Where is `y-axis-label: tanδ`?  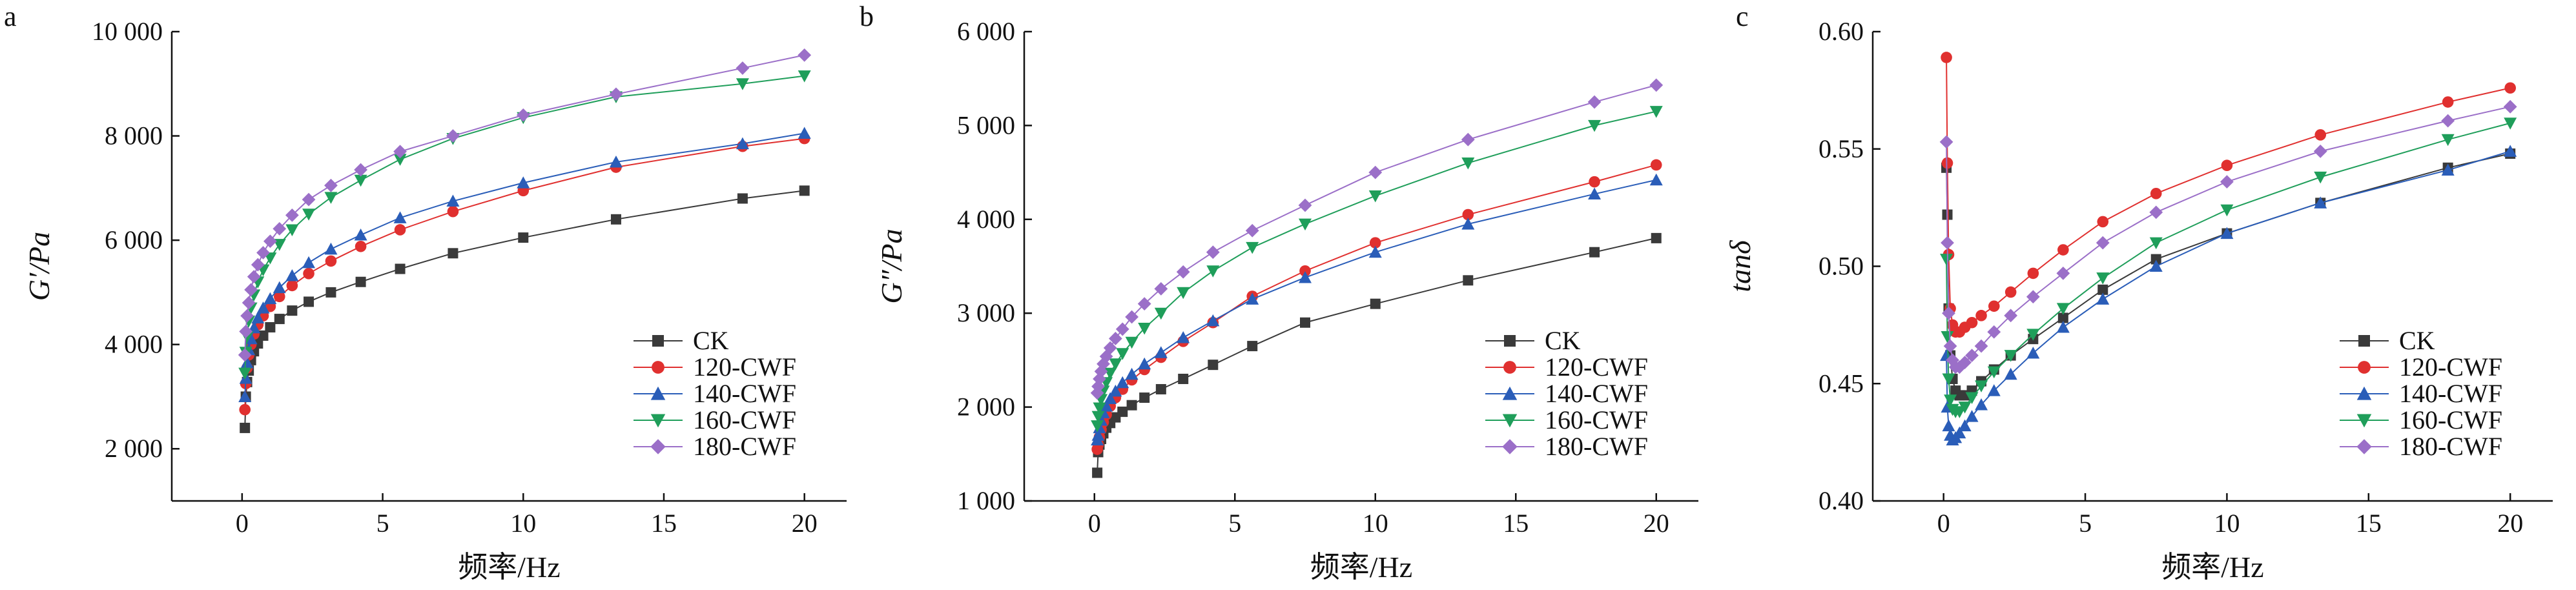 y-axis-label: tanδ is located at coordinates (1740, 266).